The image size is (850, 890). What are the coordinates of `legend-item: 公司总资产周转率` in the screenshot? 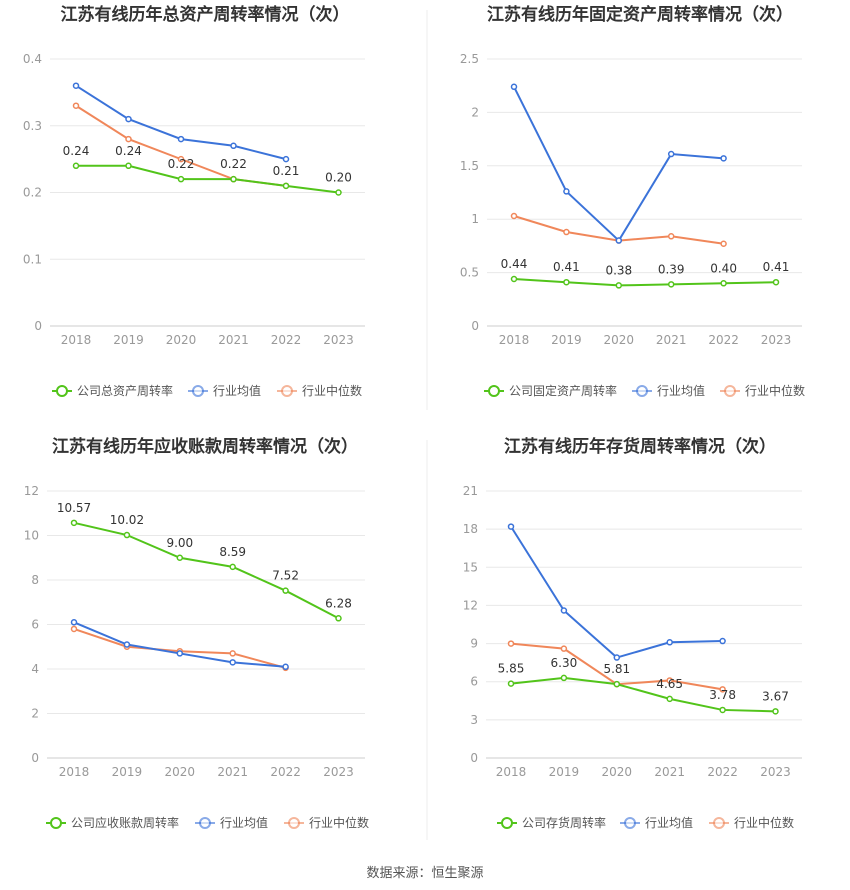 It's located at (112, 390).